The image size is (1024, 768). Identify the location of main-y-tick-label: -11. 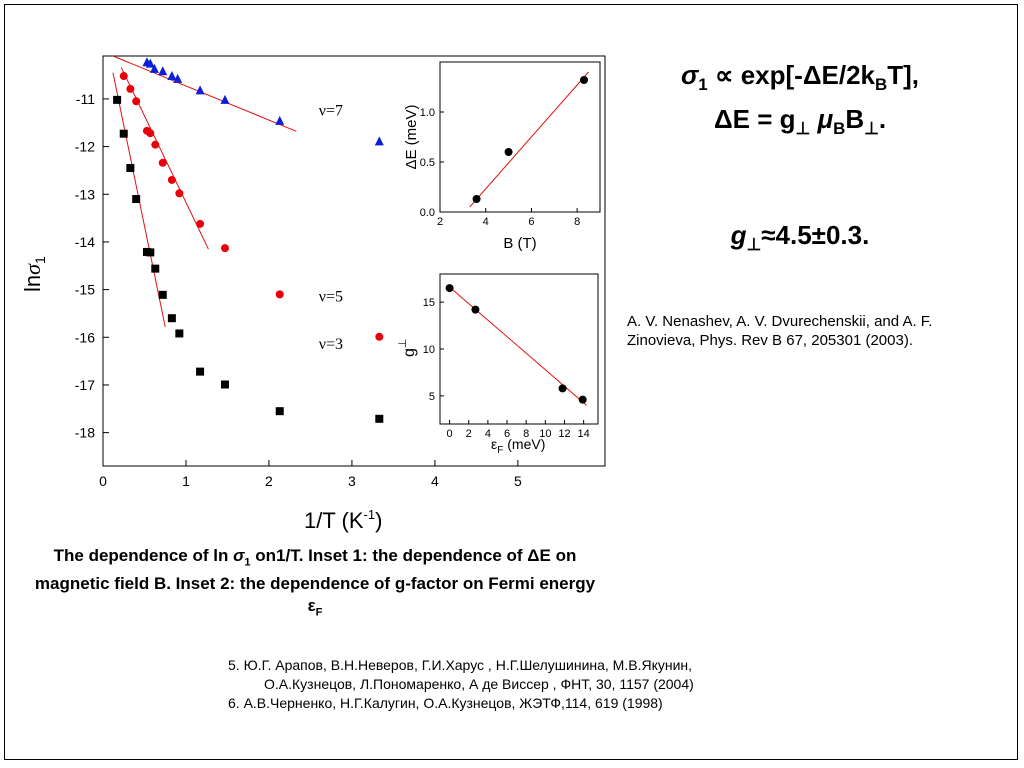
(85, 99).